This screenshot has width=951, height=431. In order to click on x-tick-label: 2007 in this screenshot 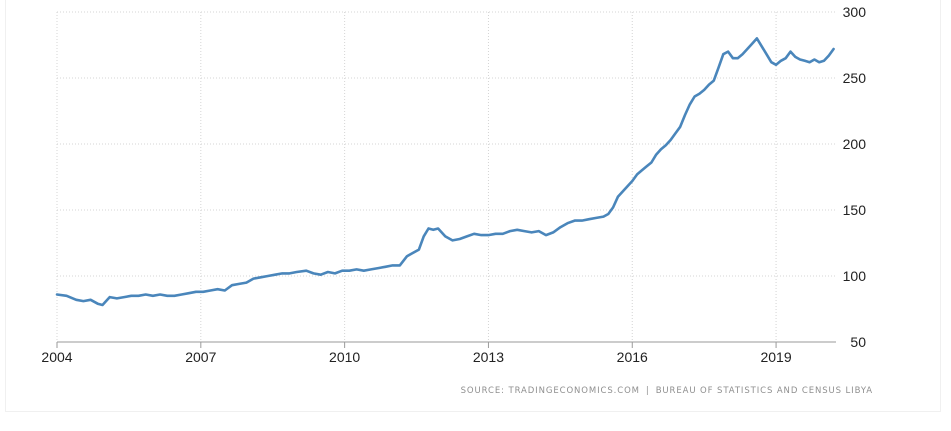, I will do `click(200, 357)`.